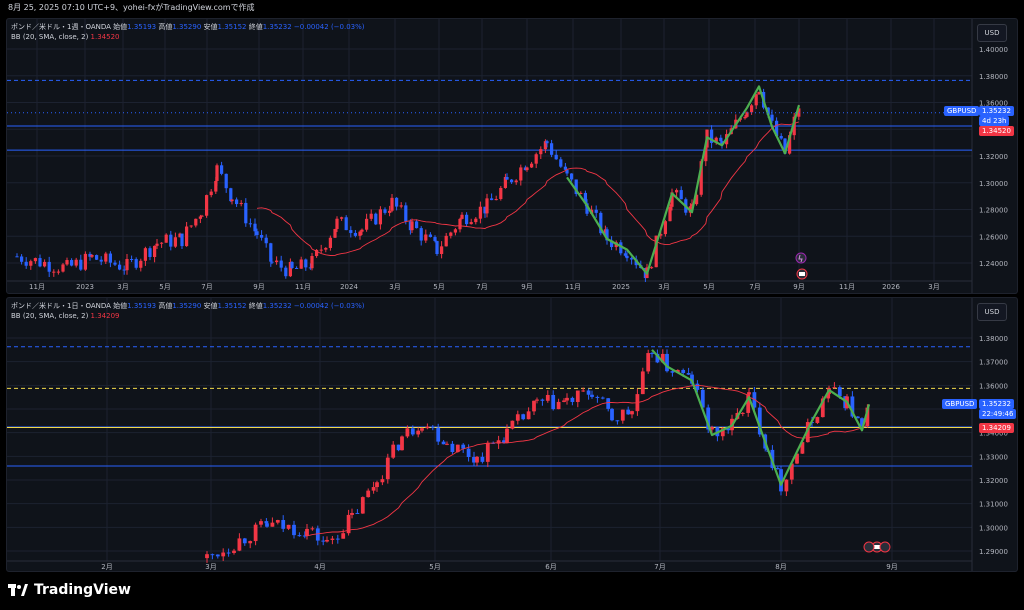 The width and height of the screenshot is (1024, 610). What do you see at coordinates (780, 567) in the screenshot?
I see `time-tick-label: 8月` at bounding box center [780, 567].